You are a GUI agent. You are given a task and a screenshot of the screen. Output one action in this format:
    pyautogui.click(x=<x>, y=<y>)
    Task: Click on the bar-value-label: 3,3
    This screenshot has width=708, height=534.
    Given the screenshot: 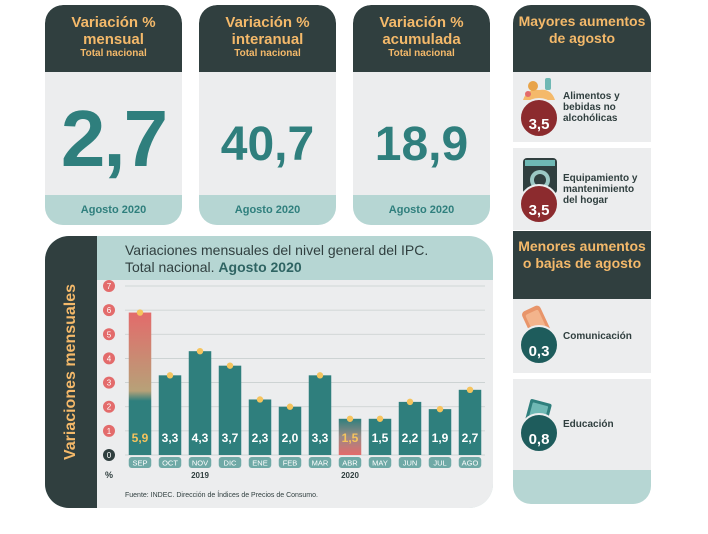 What is the action you would take?
    pyautogui.click(x=170, y=438)
    